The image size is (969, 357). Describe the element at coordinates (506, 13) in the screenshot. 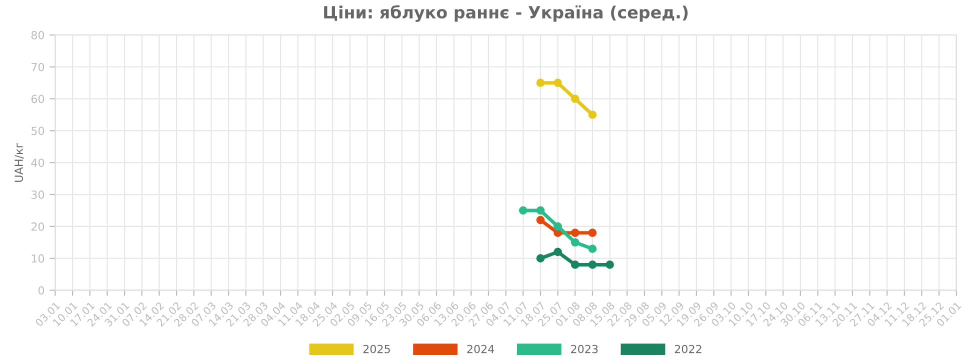

I see `chart-title: Ціни: яблуко раннє - Україна (серед.)` at that location.